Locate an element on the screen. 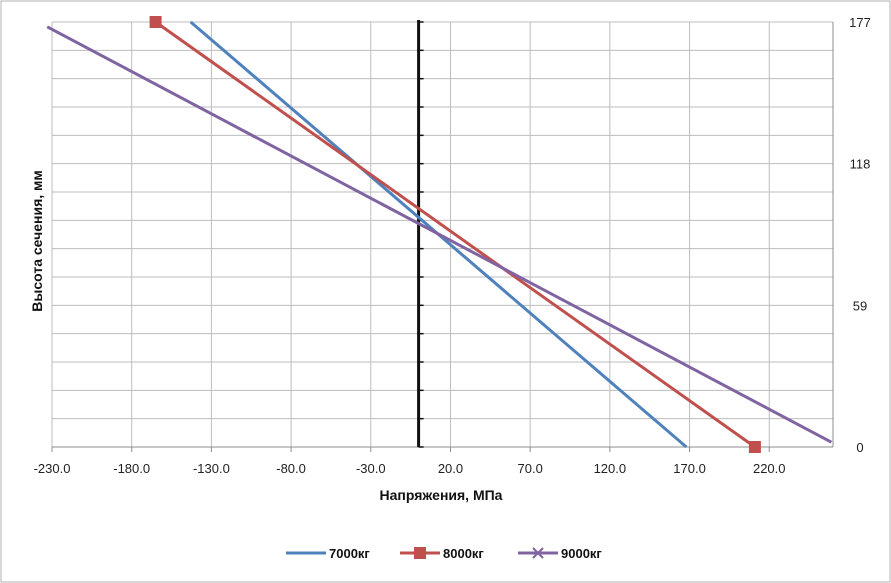 This screenshot has width=891, height=583. x-tick-label: 20.0 is located at coordinates (450, 468).